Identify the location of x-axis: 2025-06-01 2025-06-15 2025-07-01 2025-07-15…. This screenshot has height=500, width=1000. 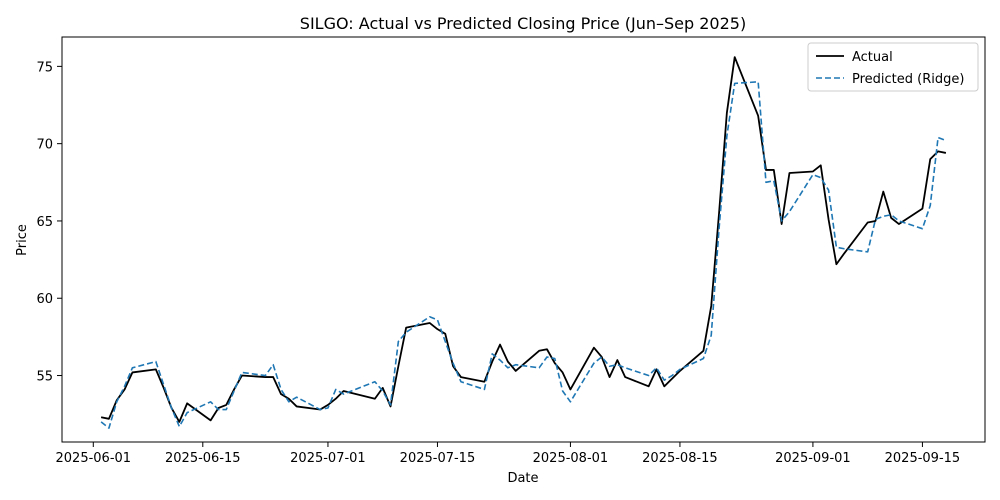
(508, 454).